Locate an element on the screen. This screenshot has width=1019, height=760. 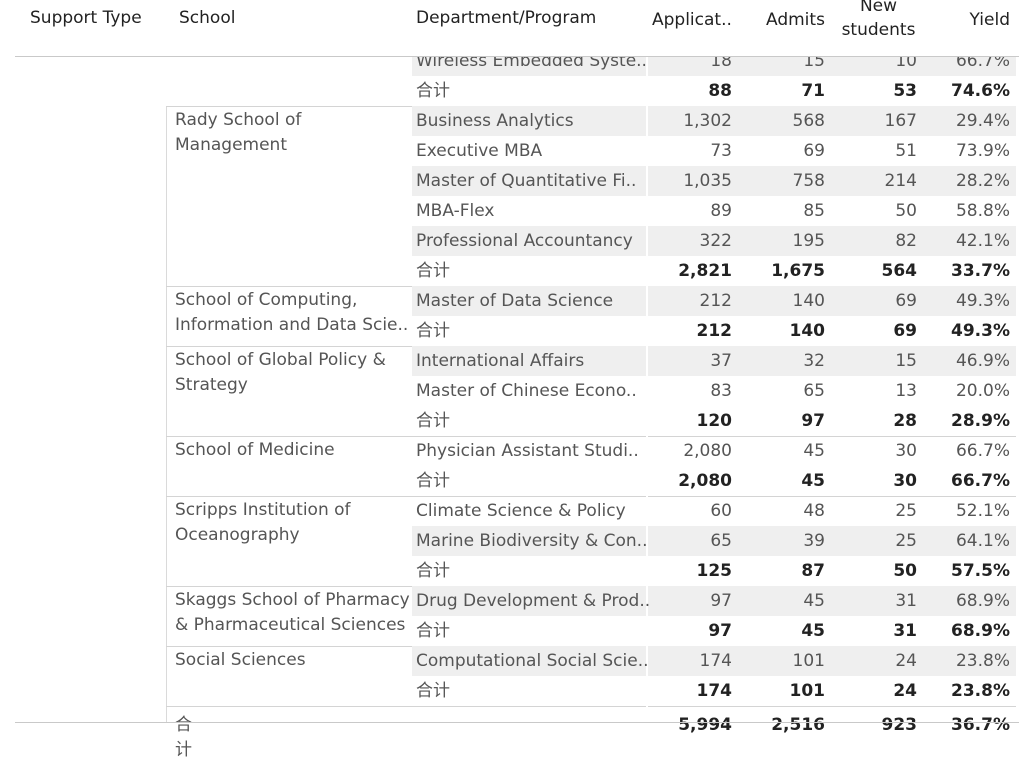
applicants-cell: 1,302 is located at coordinates (707, 121).